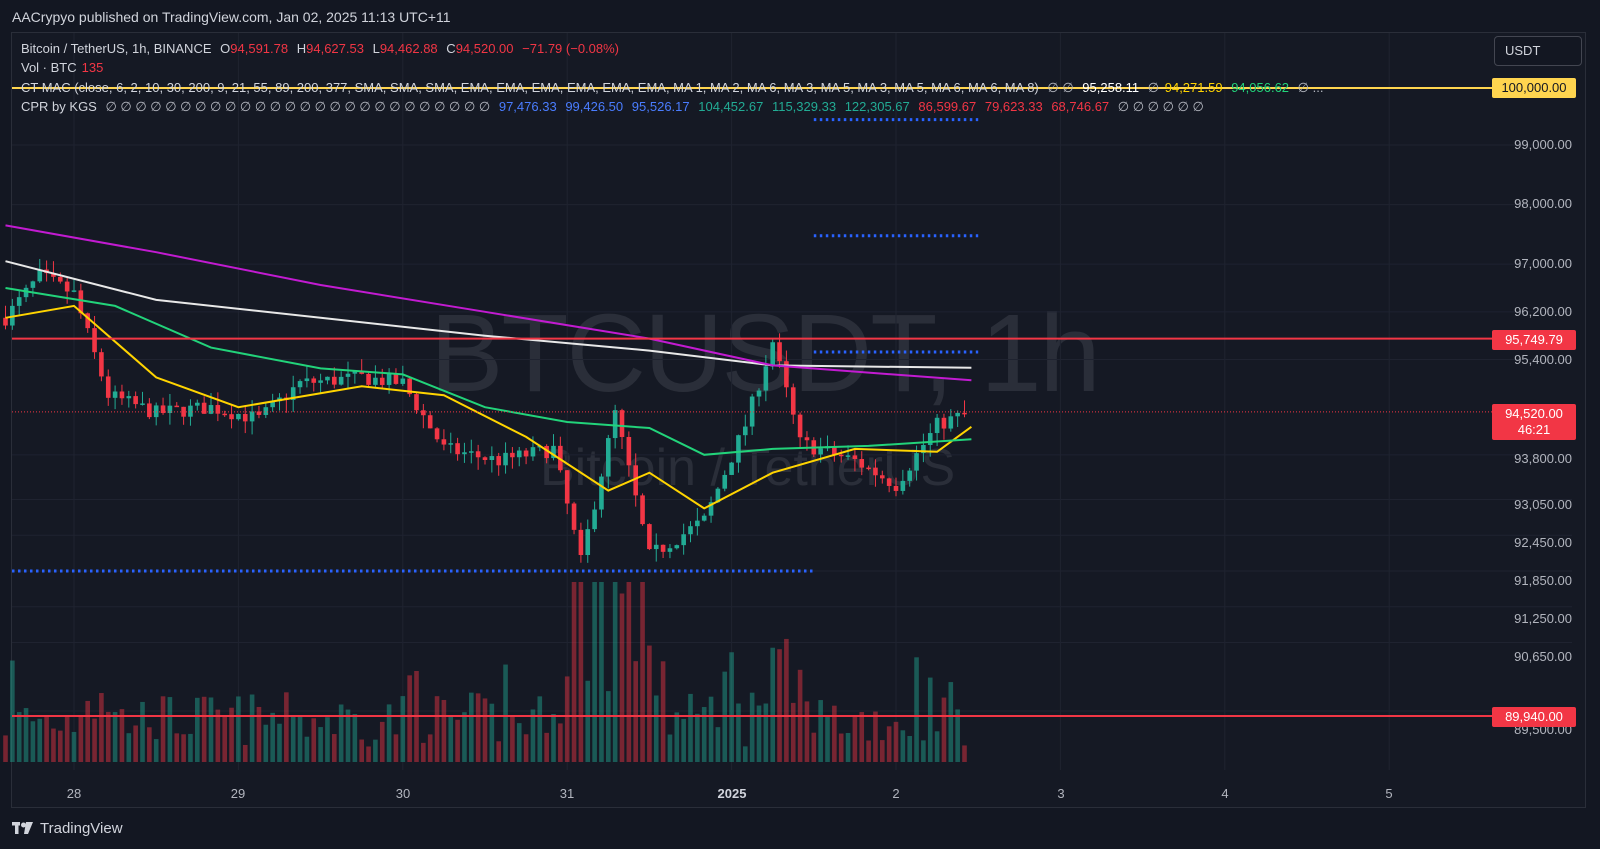 This screenshot has height=849, width=1600. What do you see at coordinates (408, 48) in the screenshot?
I see `low-value: 94,462.88` at bounding box center [408, 48].